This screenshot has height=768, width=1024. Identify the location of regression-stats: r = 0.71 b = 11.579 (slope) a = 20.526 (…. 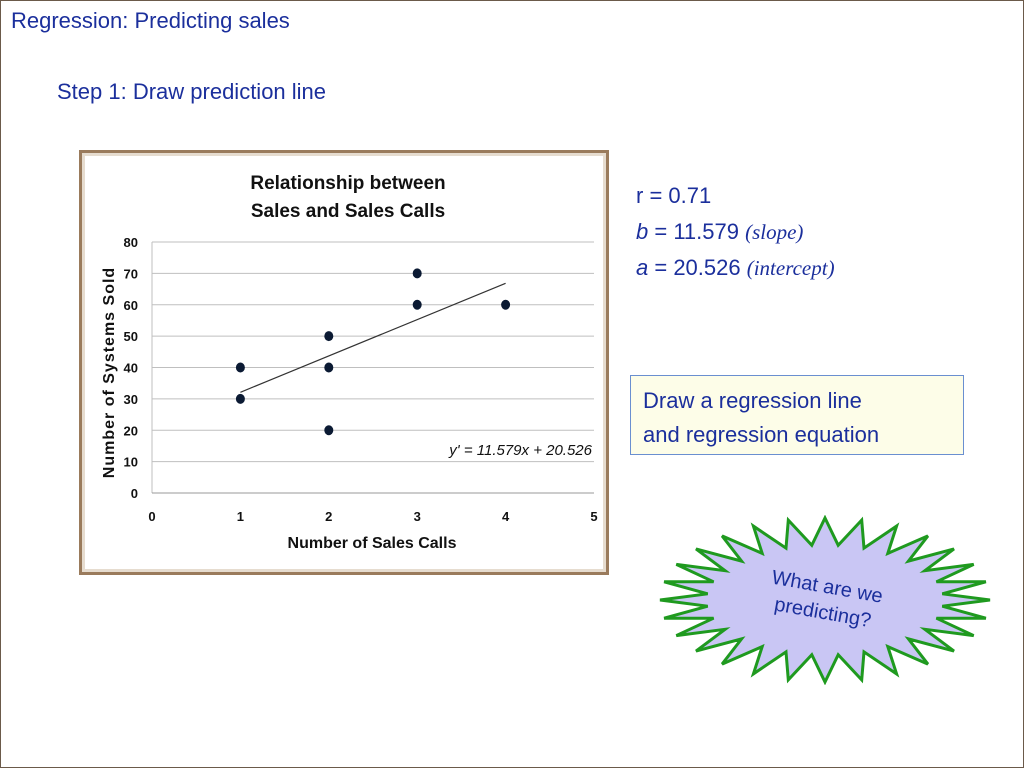
(735, 232).